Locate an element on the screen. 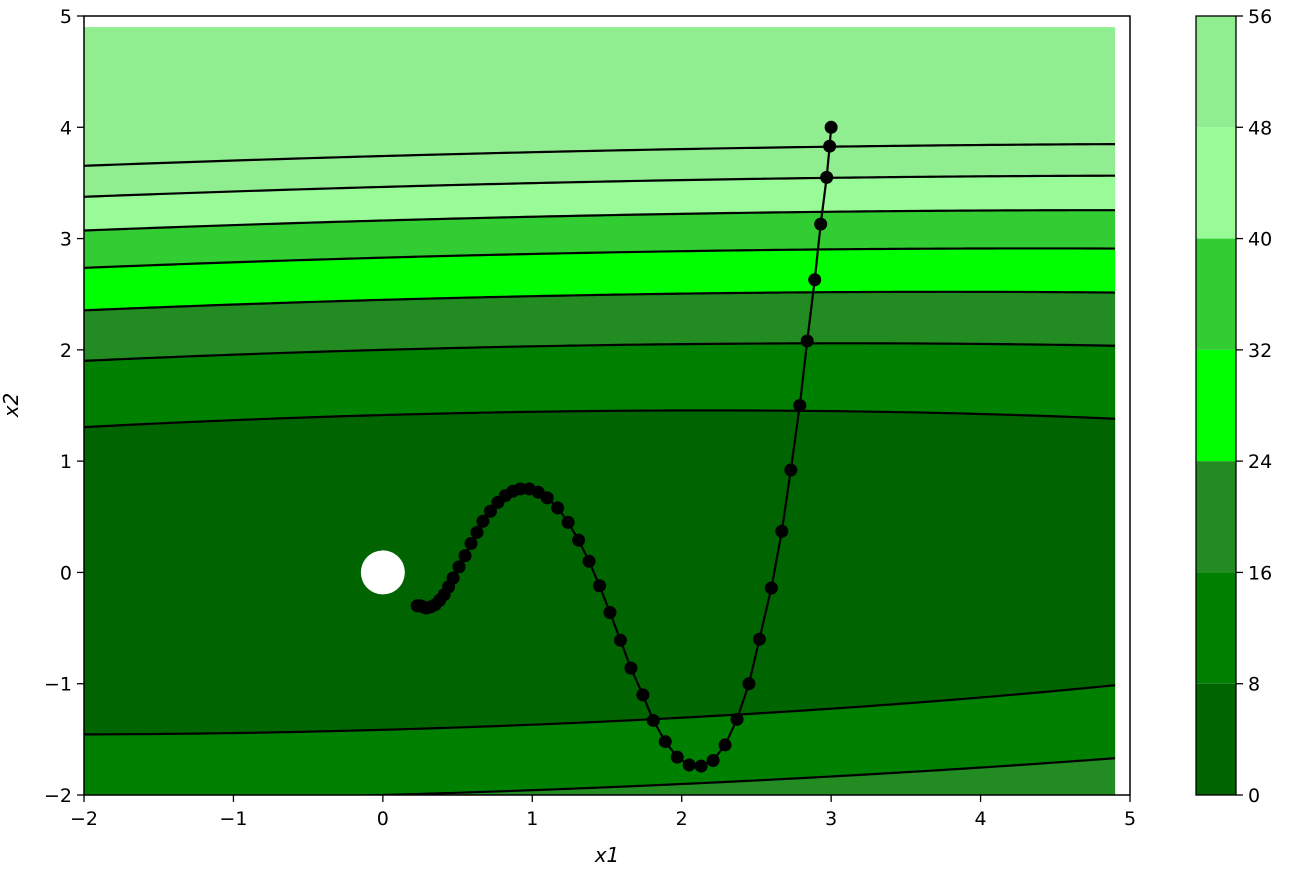  colorbar-tick-label: 56 is located at coordinates (1260, 17).